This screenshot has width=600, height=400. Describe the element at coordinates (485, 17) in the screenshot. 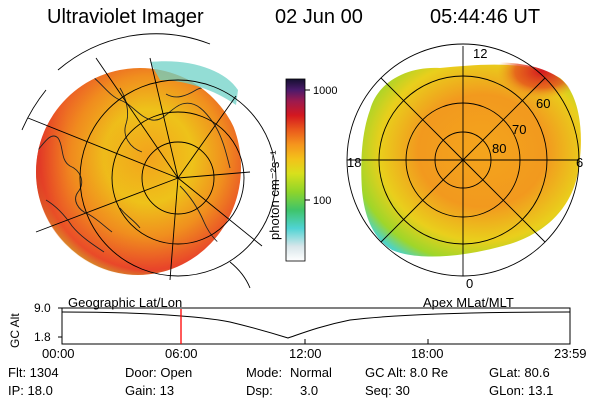

I see `time-label: 05:44:46 UT` at that location.